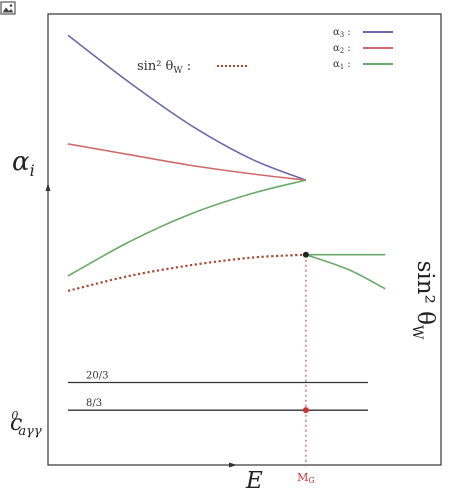 Image resolution: width=457 pixels, height=499 pixels. I want to click on unification-point, so click(305, 254).